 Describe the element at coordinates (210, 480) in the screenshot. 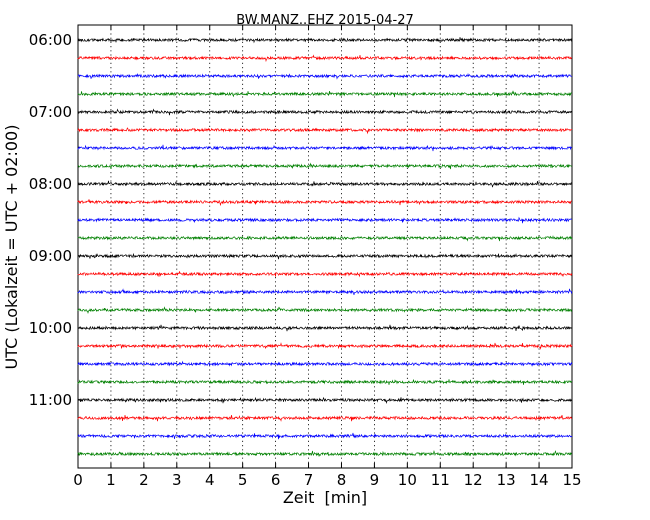

I see `x-tick-label-4: 4` at that location.